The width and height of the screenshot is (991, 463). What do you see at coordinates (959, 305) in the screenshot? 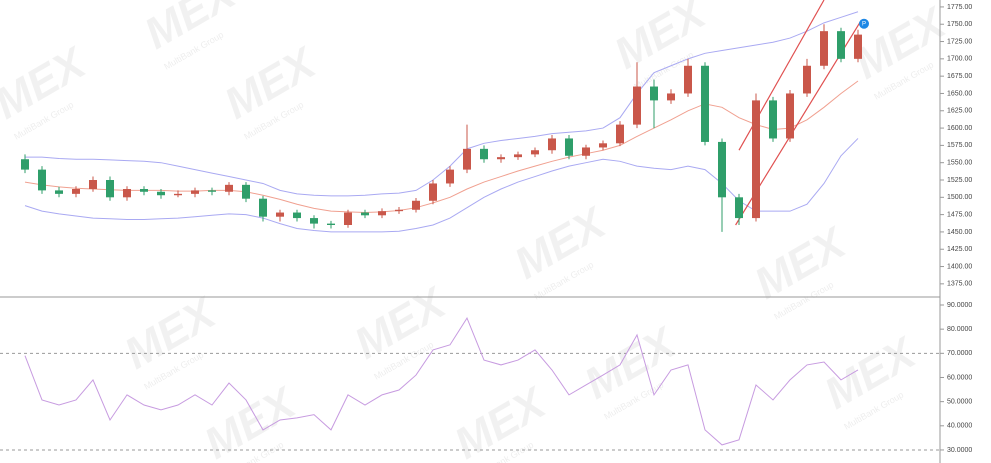
I see `y-tick-label: 90.0000` at bounding box center [959, 305].